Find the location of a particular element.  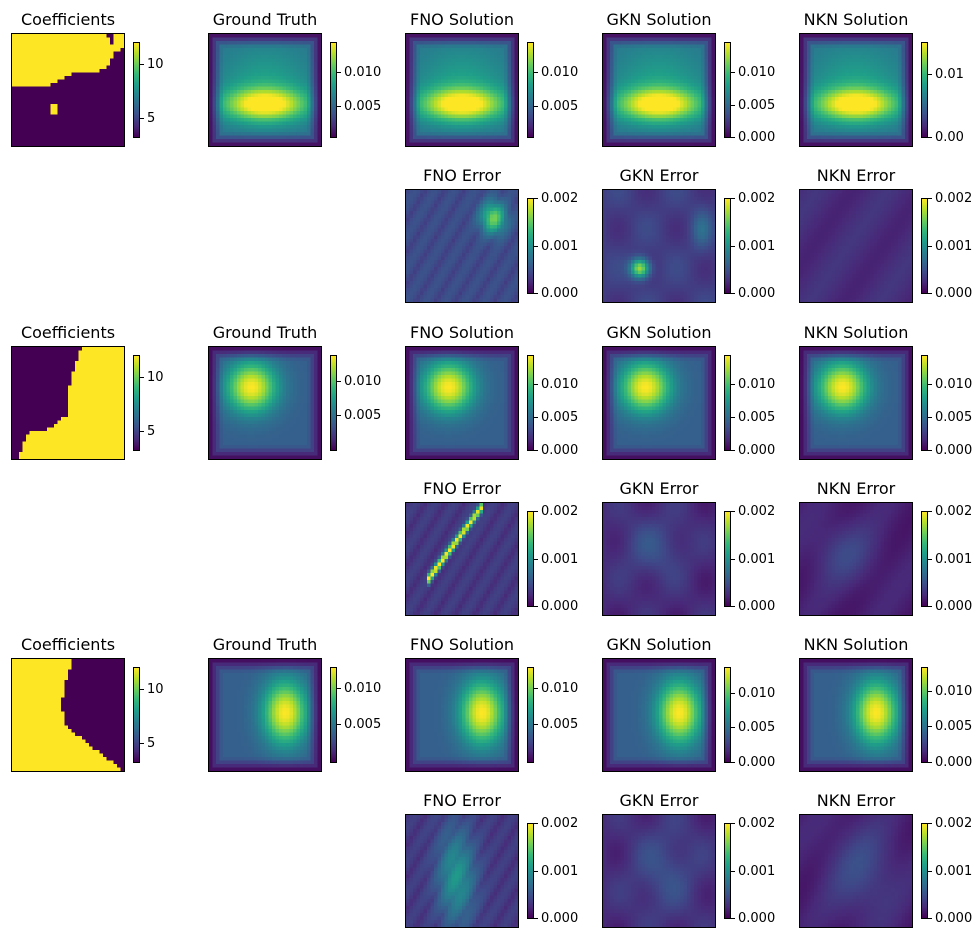

sample-3-fno-err-colorbar is located at coordinates (530, 871).